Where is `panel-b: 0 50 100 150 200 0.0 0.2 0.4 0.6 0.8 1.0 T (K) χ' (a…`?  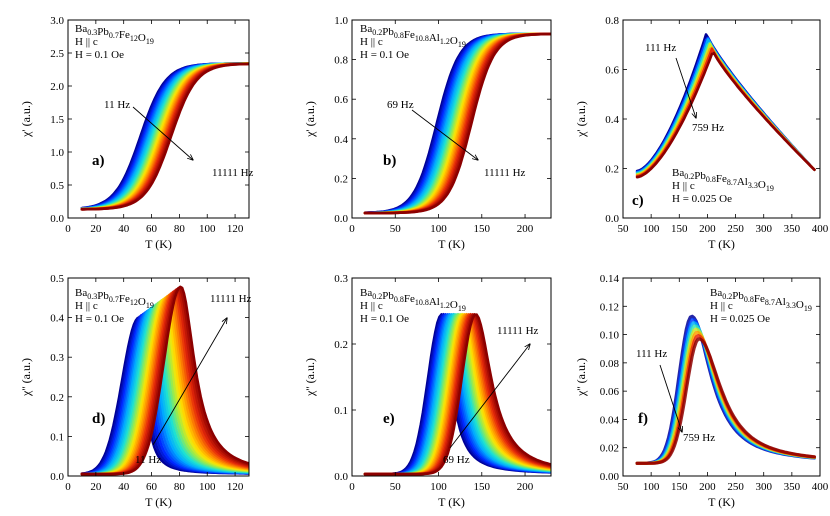
panel-b: 0 50 100 150 200 0.0 0.2 0.4 0.6 0.8 1.0 T (K) χ' (a… is located at coordinates (427, 133).